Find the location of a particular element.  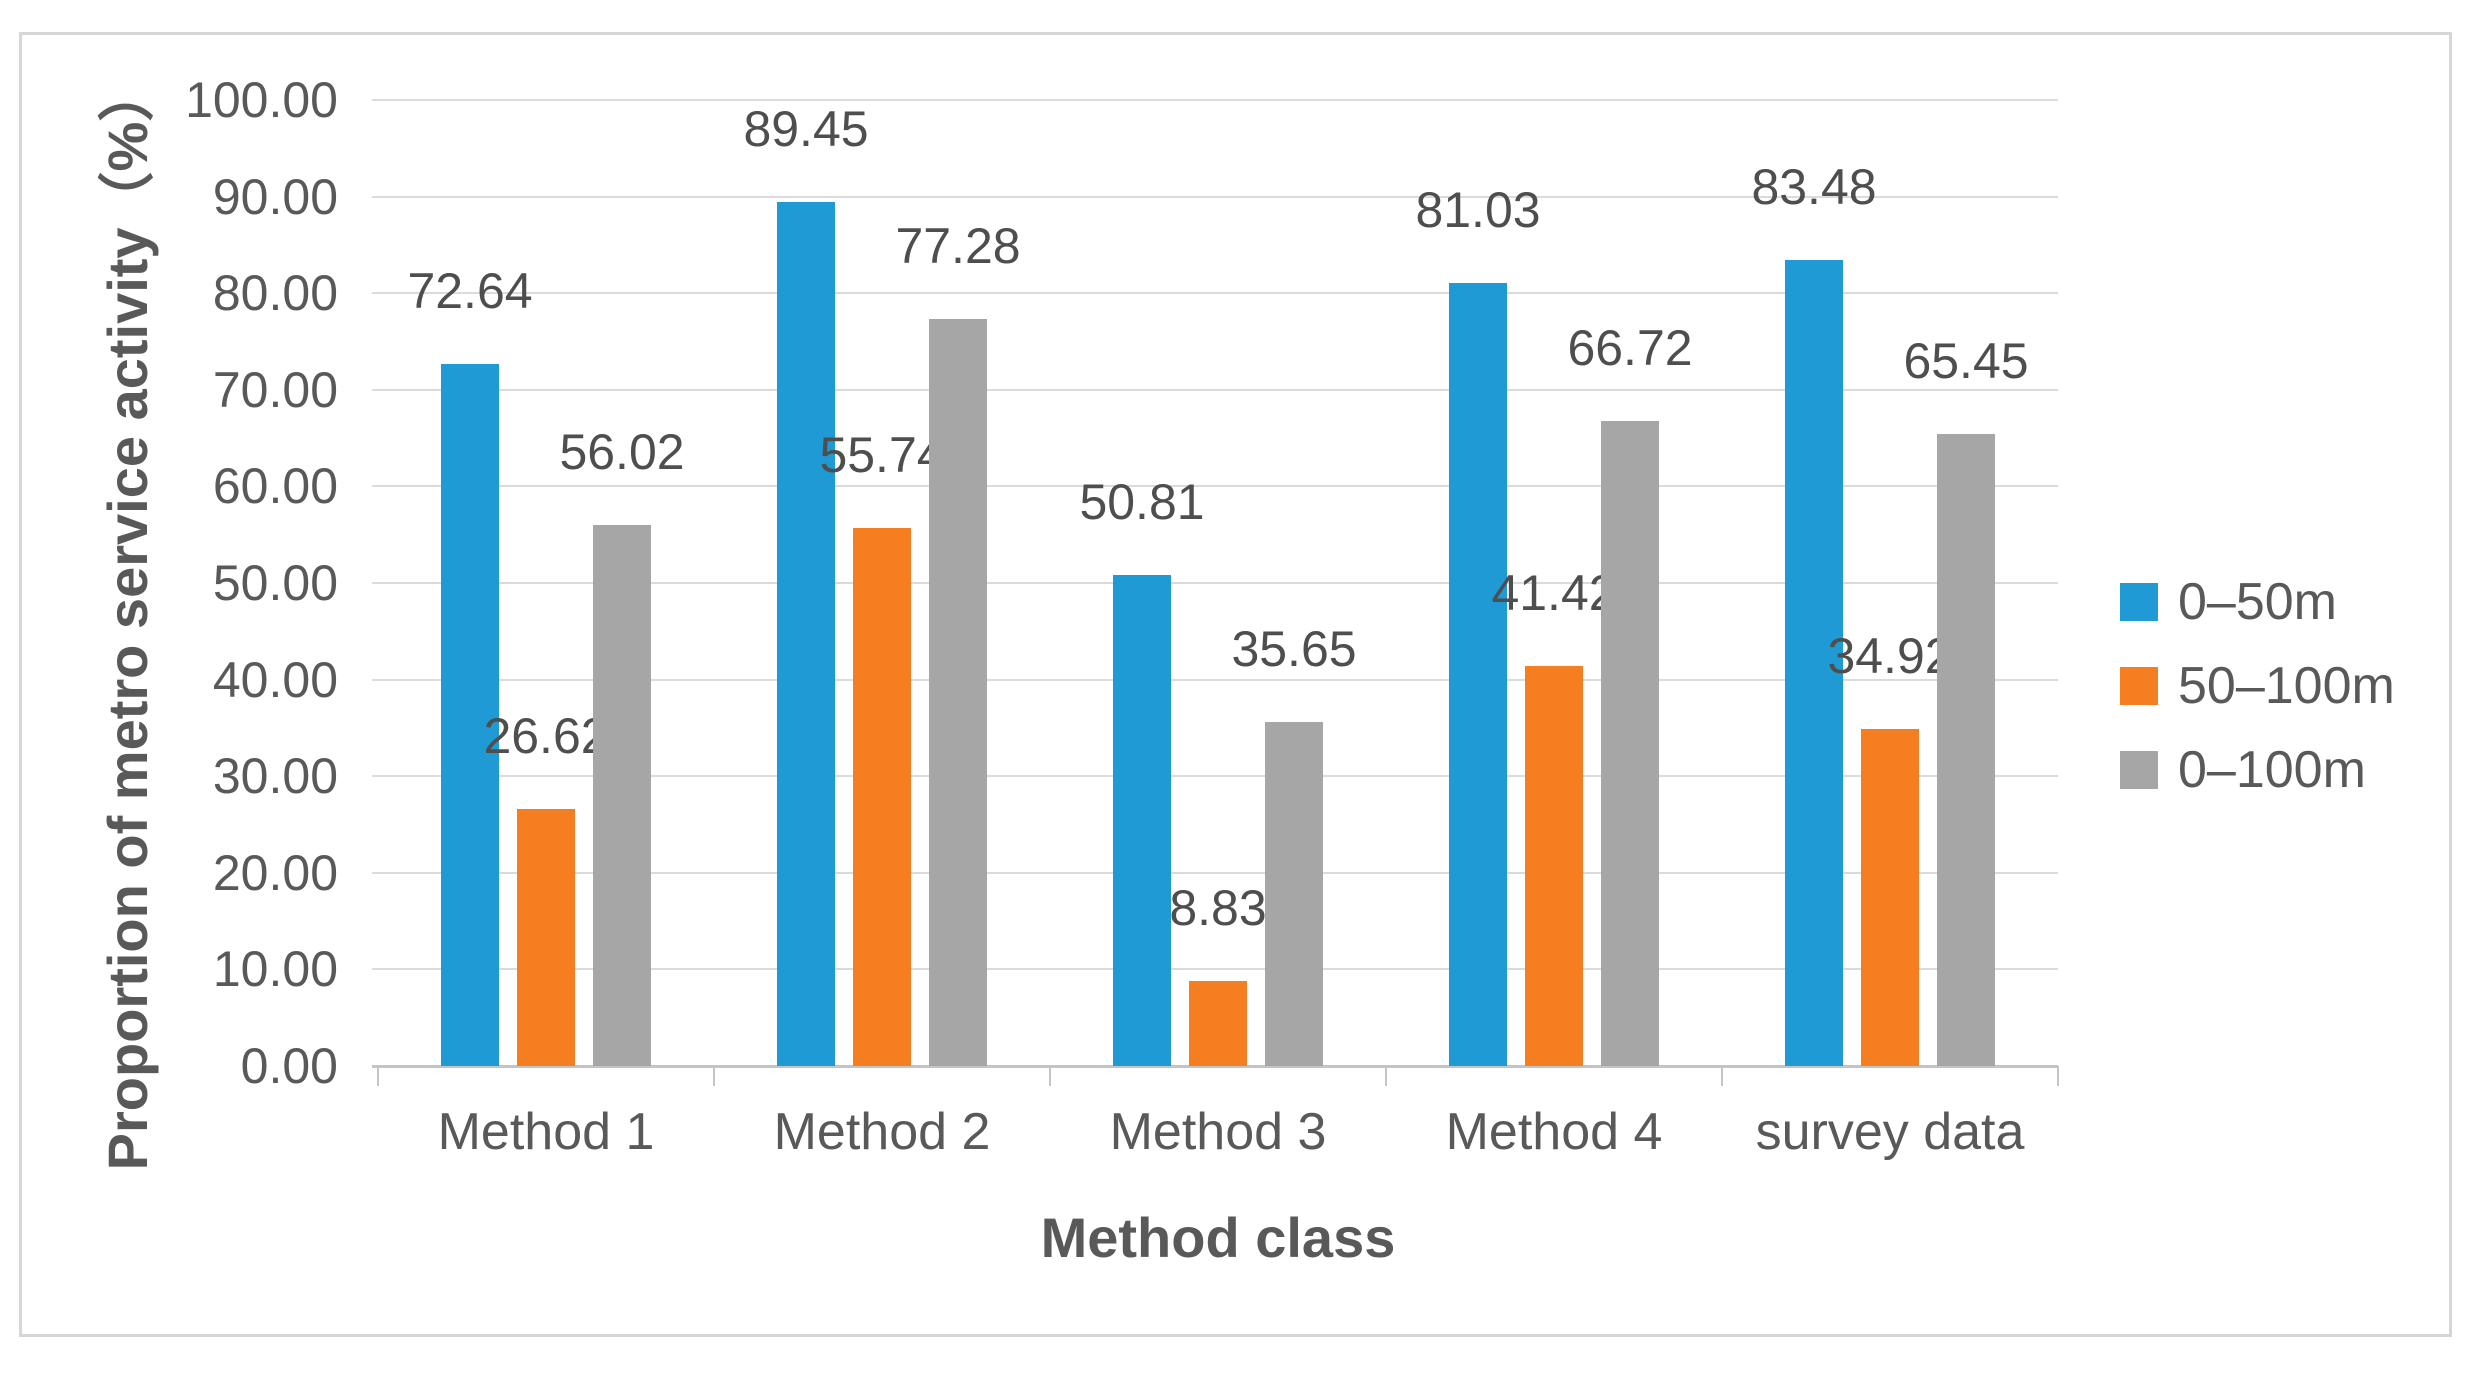

x-category-label-method-2: Method 2 is located at coordinates (882, 1132).